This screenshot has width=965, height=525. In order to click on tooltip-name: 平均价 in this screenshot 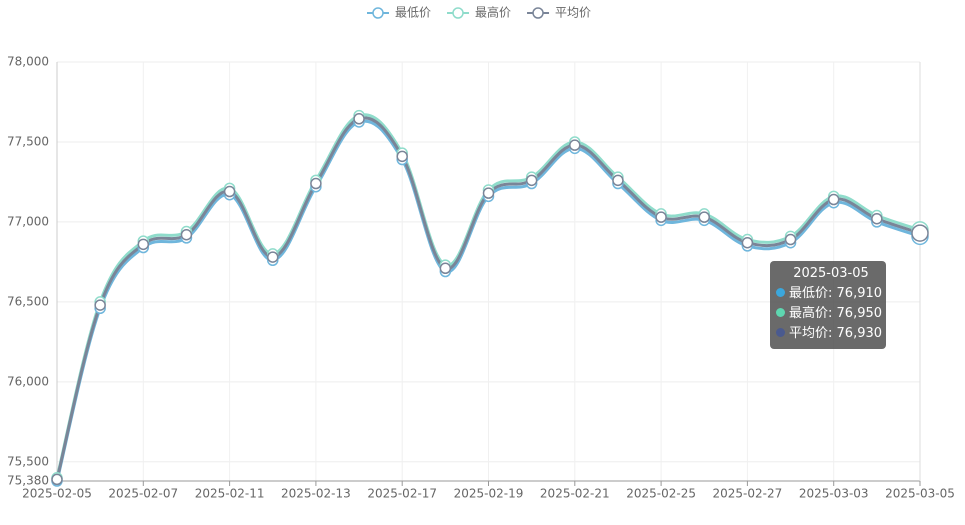, I will do `click(809, 333)`.